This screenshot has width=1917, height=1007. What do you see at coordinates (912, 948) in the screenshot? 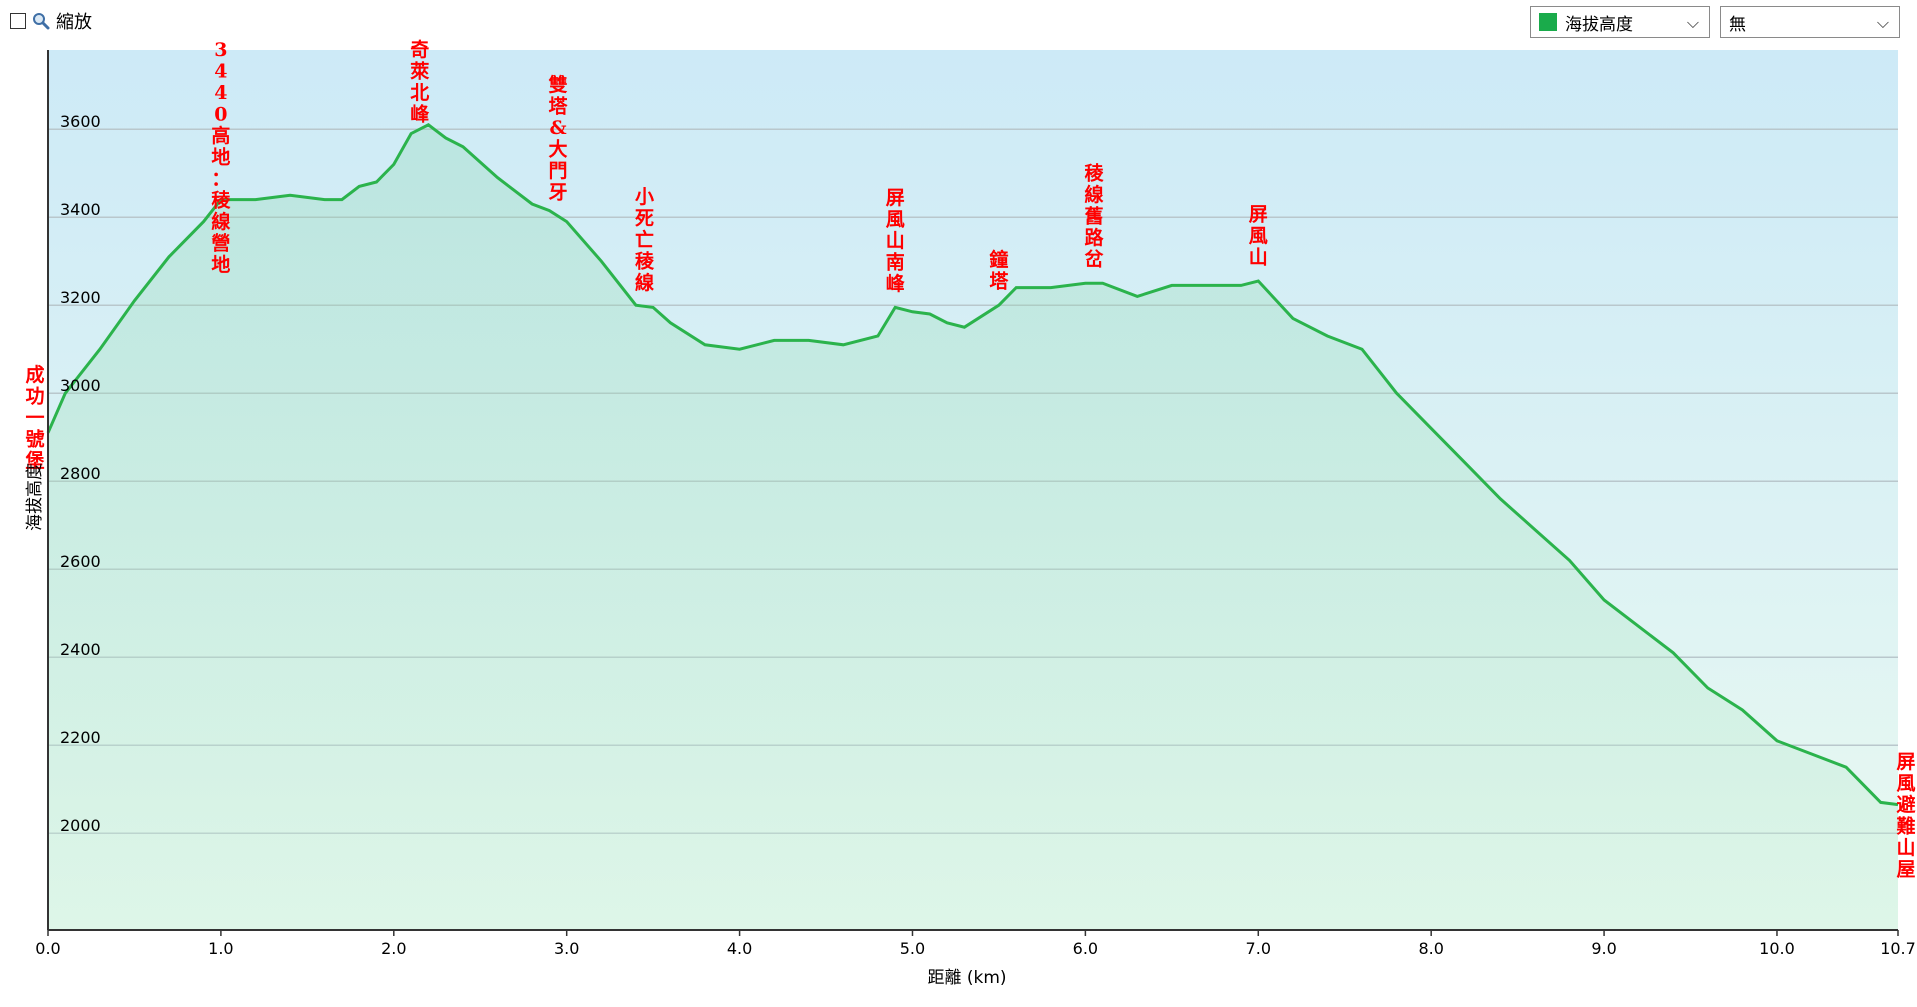
I see `x-tick-label: 5.0` at bounding box center [912, 948].